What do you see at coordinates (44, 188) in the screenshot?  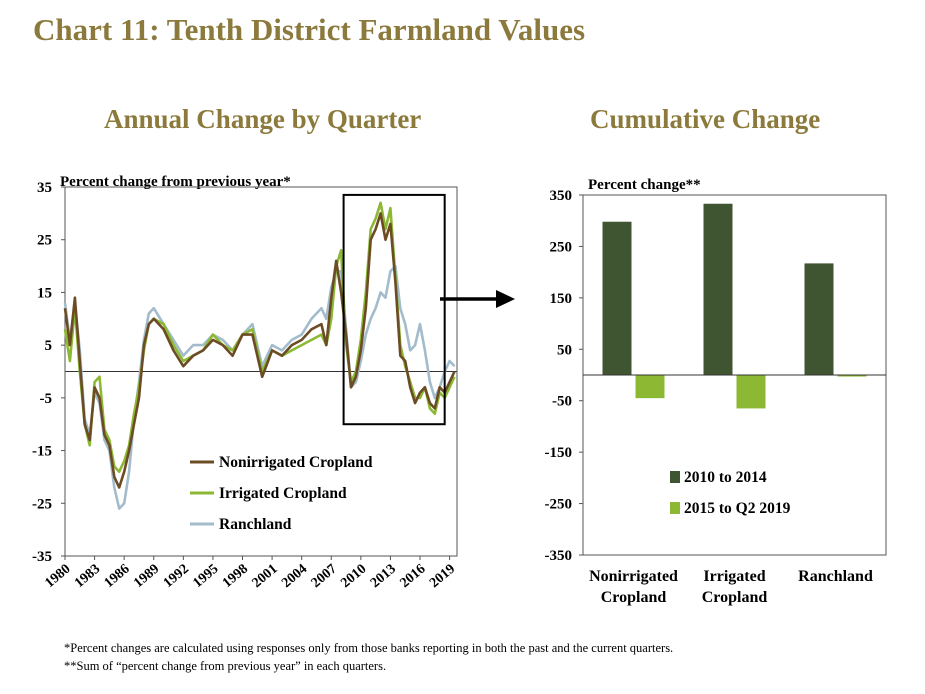 I see `y-tick-label: 35` at bounding box center [44, 188].